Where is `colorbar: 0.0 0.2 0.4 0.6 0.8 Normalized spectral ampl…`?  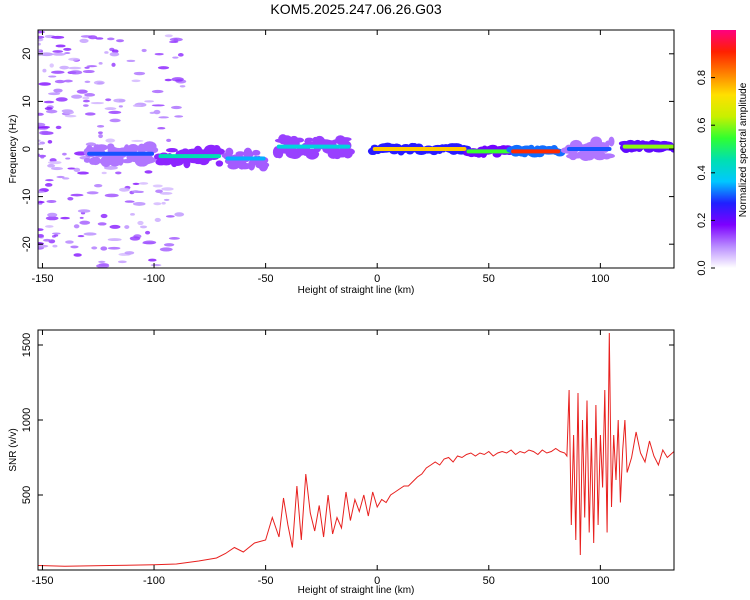
colorbar: 0.0 0.2 0.4 0.6 0.8 Normalized spectral ampl… is located at coordinates (722, 153).